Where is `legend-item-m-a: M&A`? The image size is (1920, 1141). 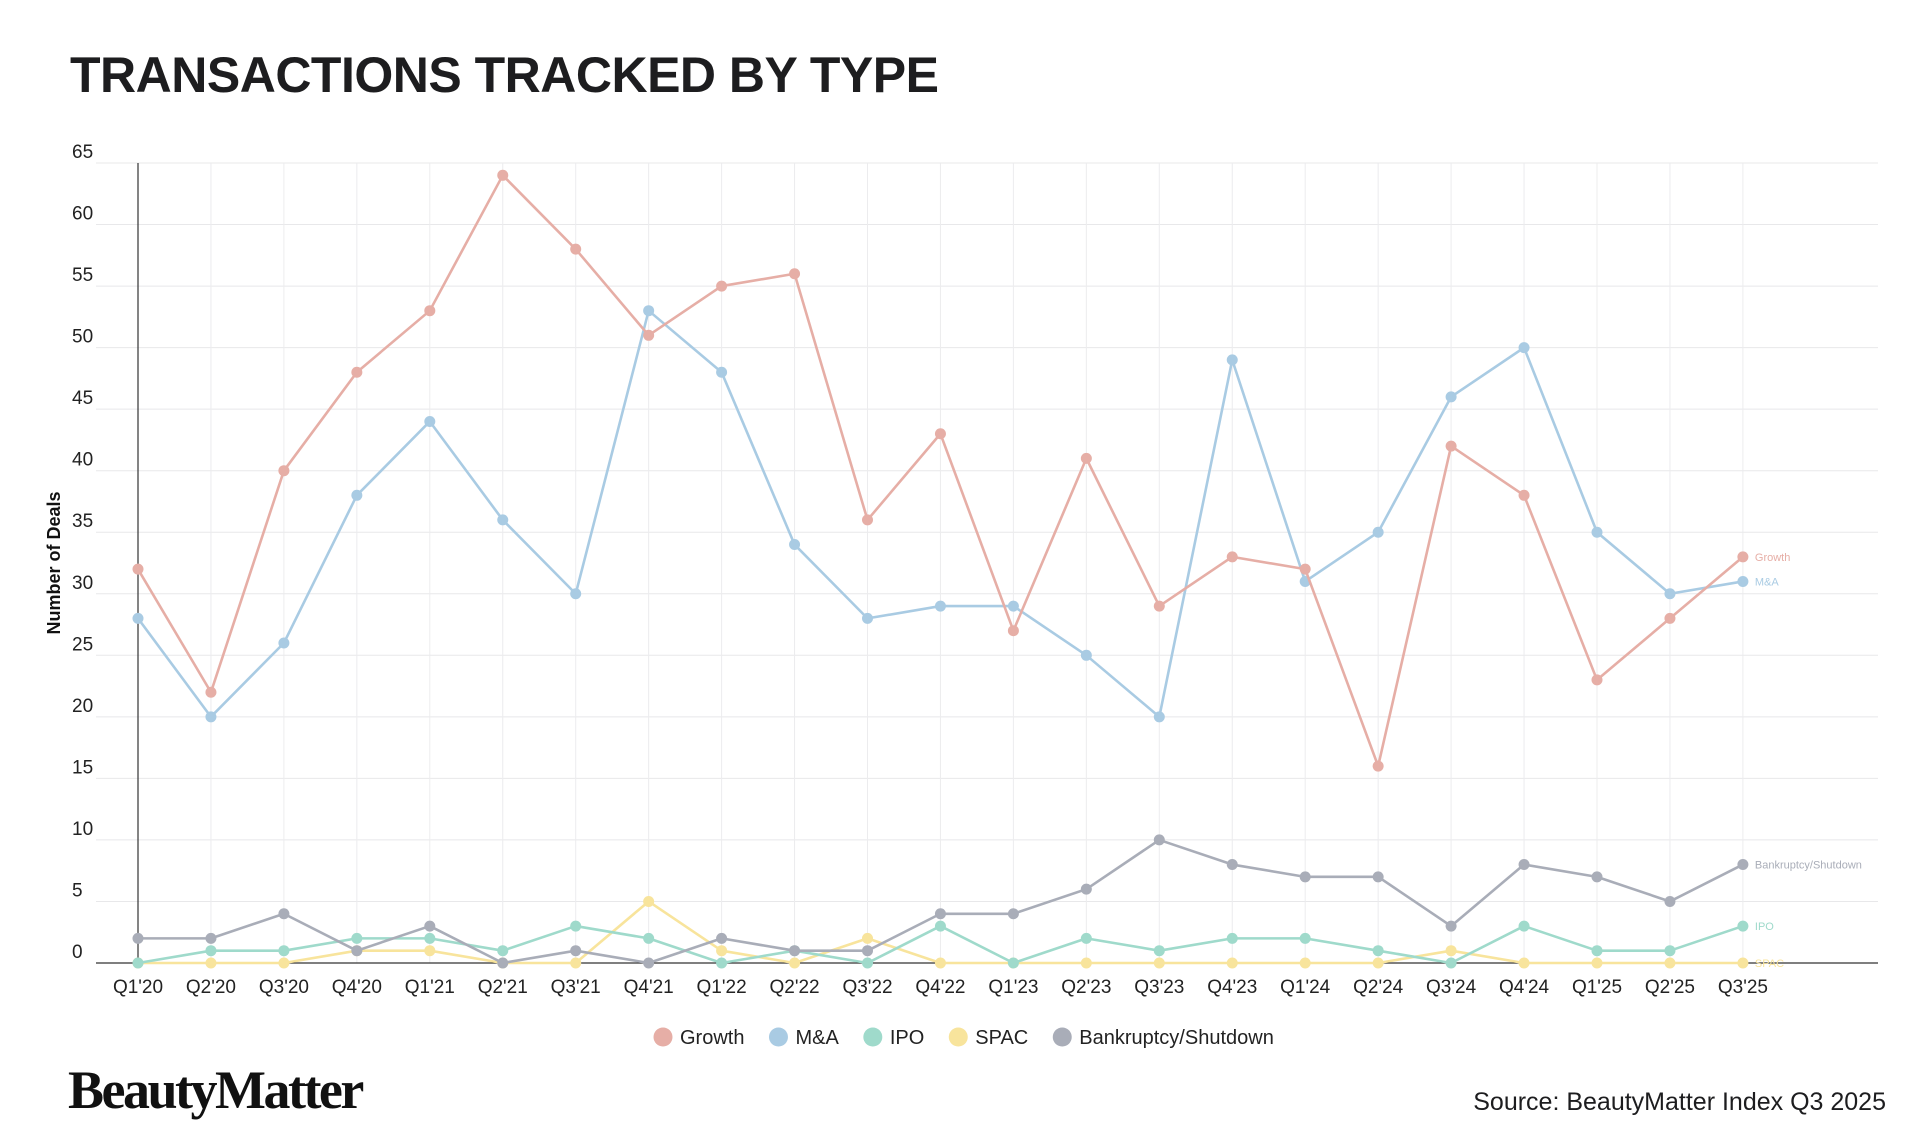
legend-item-m-a: M&A is located at coordinates (804, 1038).